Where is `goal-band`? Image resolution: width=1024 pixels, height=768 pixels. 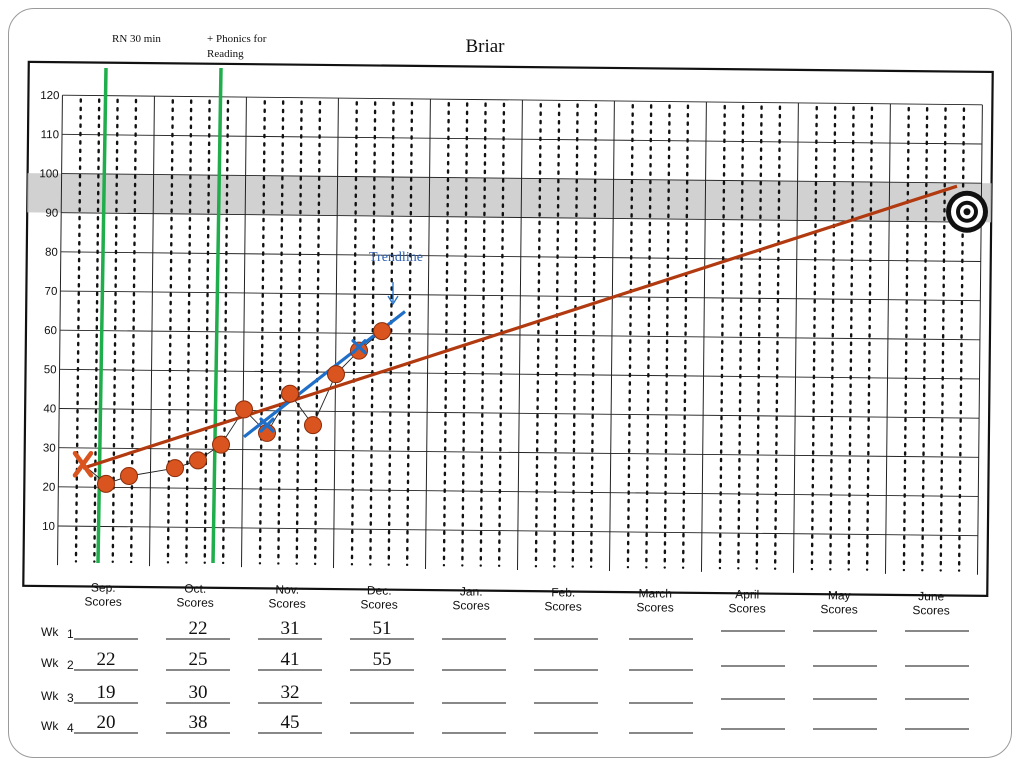 goal-band is located at coordinates (509, 198).